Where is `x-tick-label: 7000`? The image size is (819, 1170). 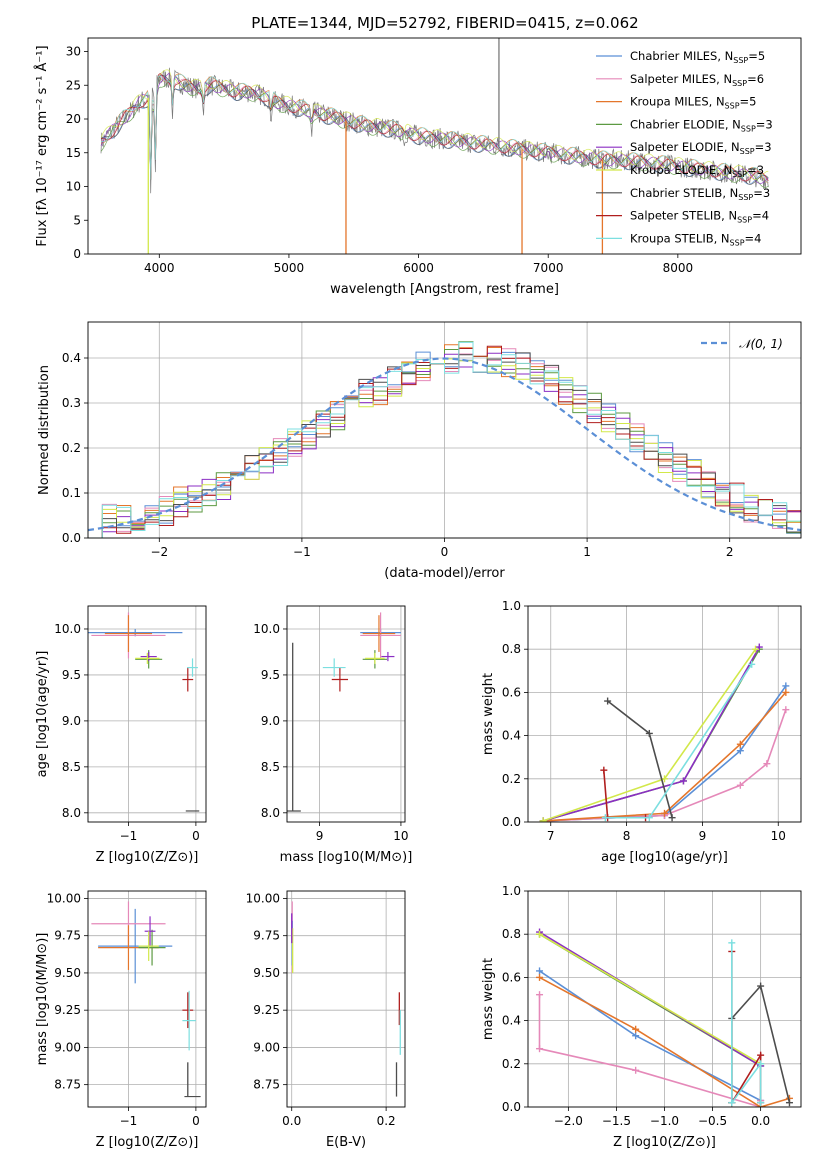 x-tick-label: 7000 is located at coordinates (548, 268).